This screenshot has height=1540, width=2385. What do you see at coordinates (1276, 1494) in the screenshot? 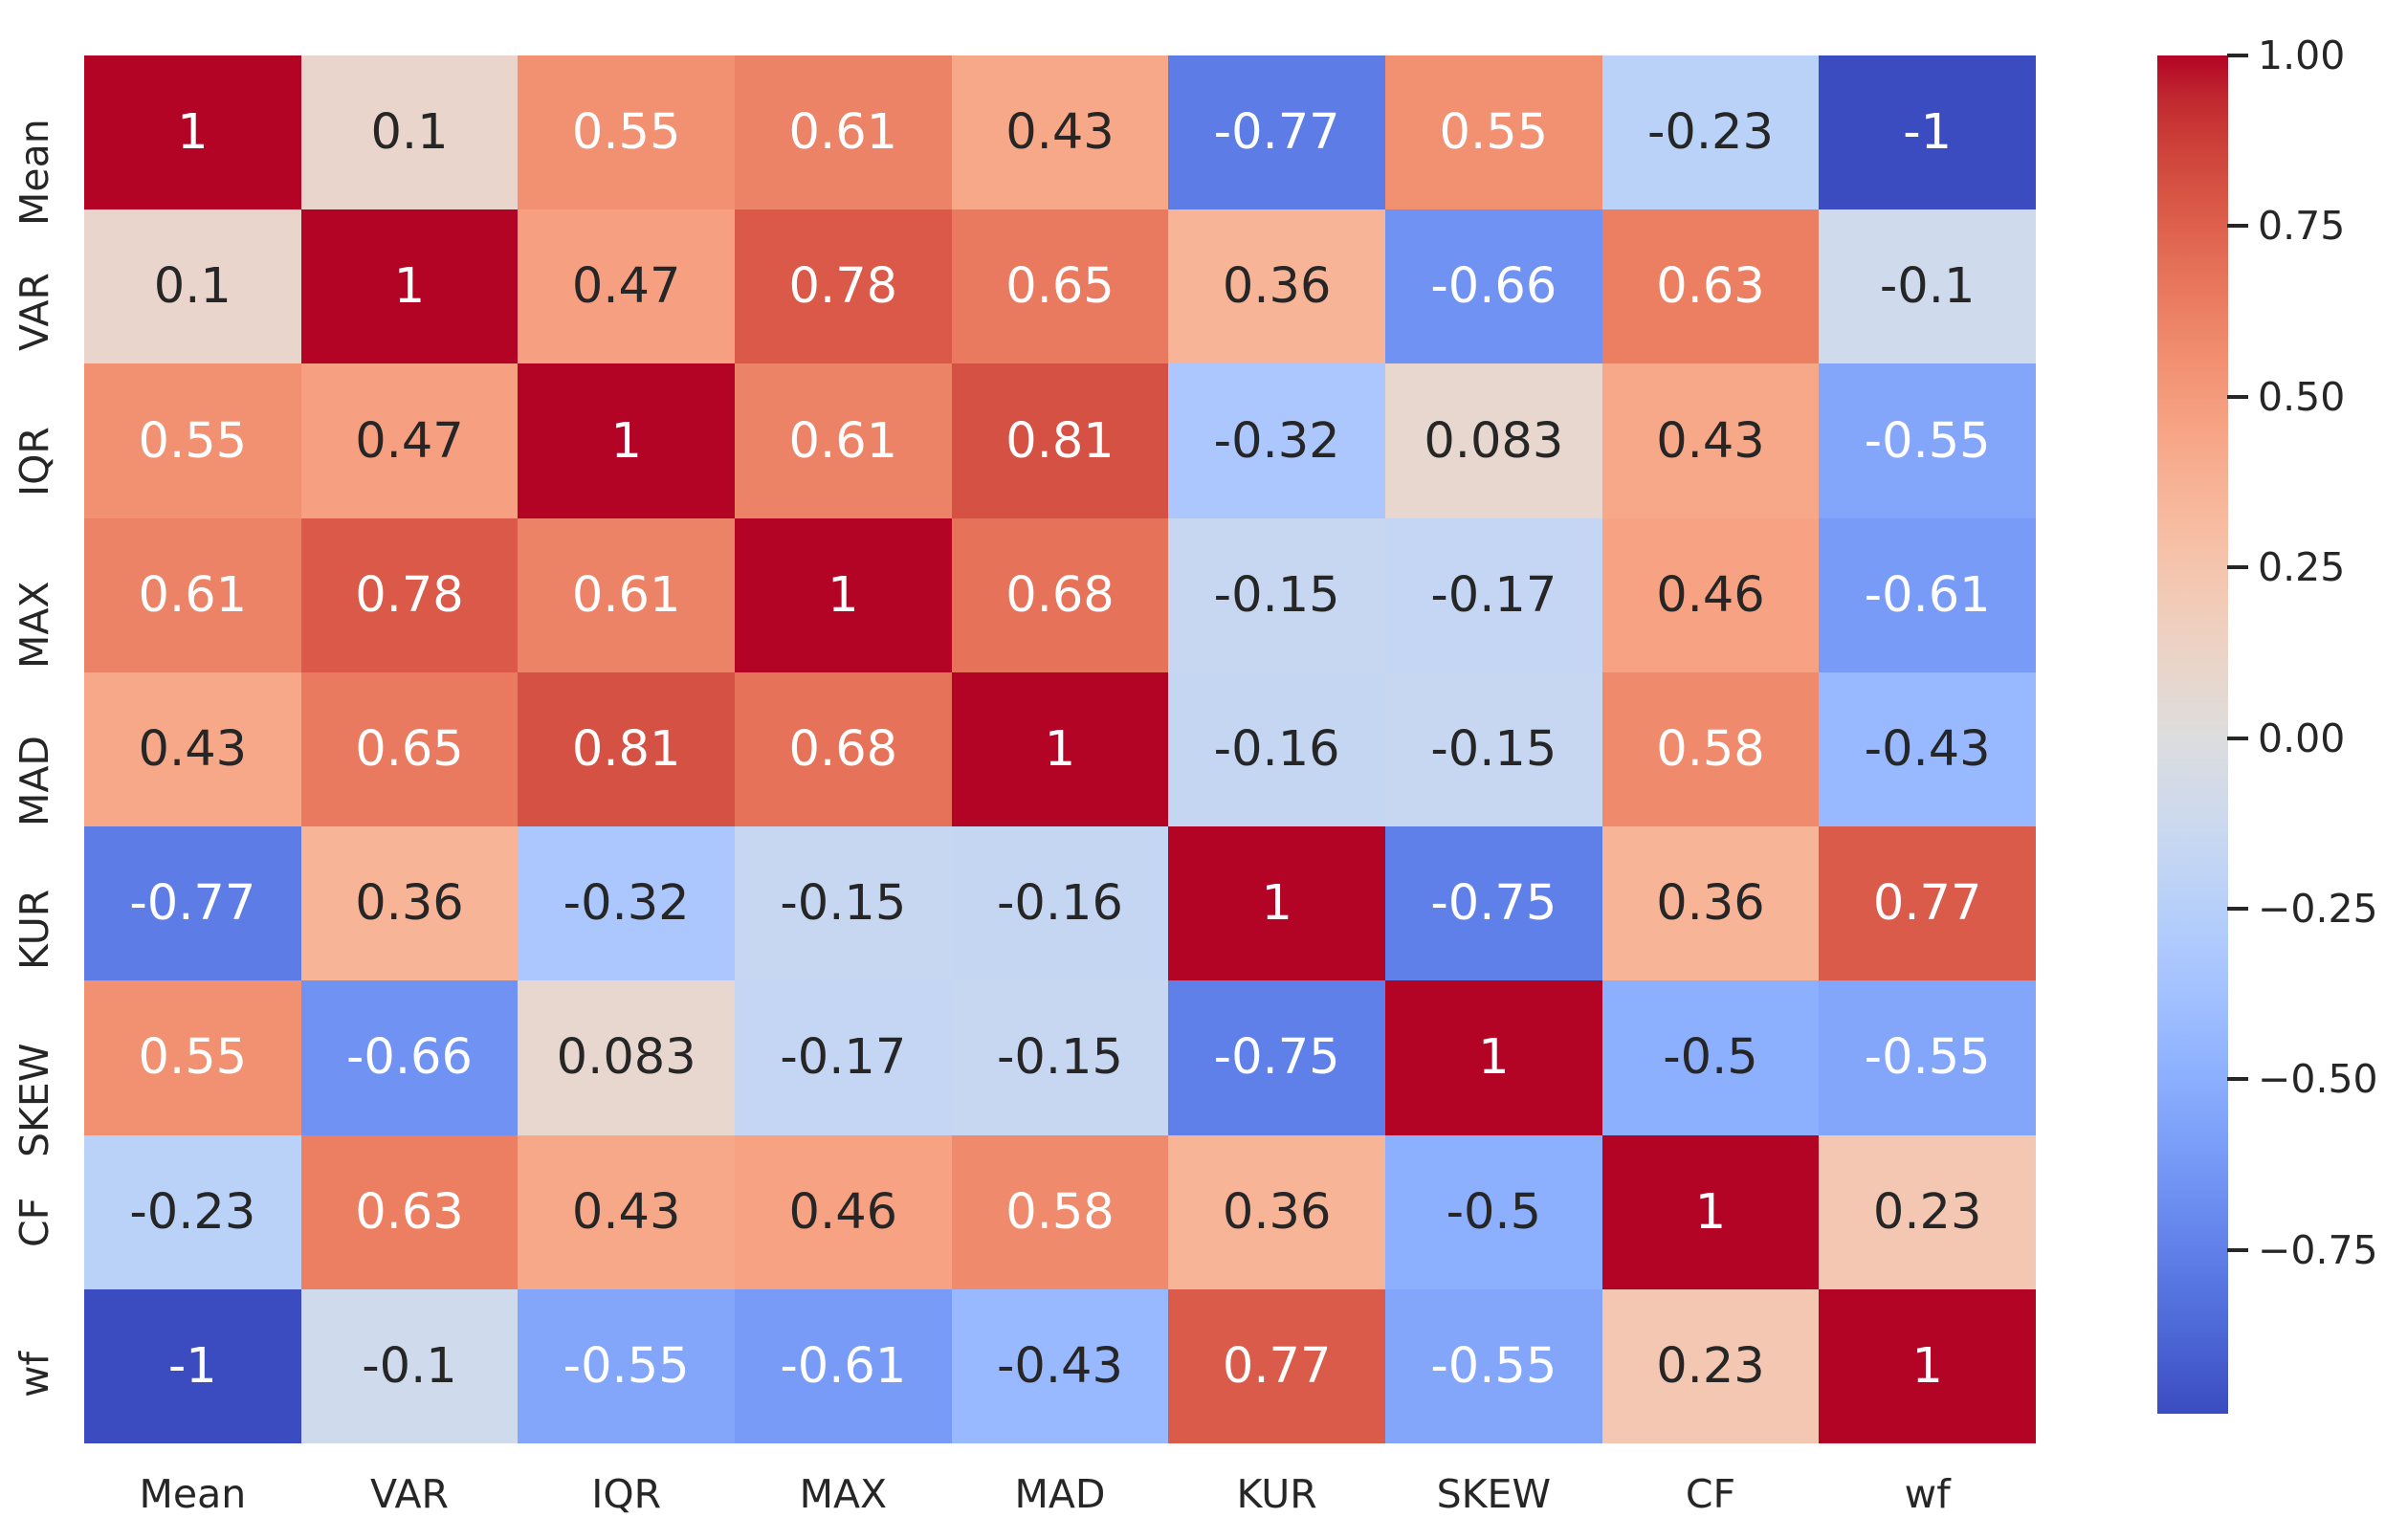
I see `x-tick-label: KUR` at bounding box center [1276, 1494].